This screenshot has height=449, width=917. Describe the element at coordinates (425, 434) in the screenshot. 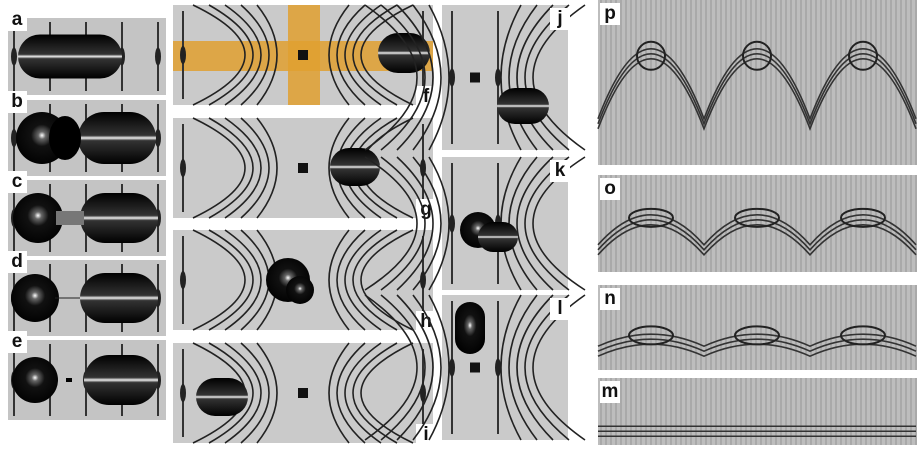

I see `panel-label: i` at that location.